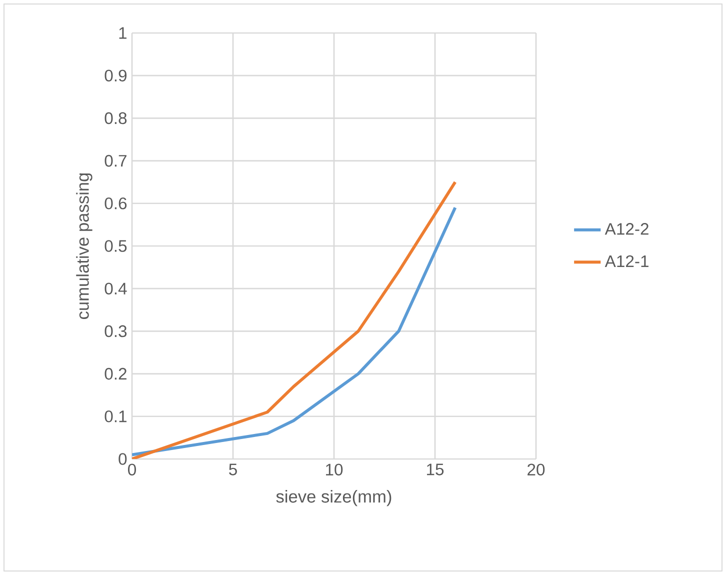  What do you see at coordinates (84, 246) in the screenshot?
I see `y-axis-title: cumulative passing` at bounding box center [84, 246].